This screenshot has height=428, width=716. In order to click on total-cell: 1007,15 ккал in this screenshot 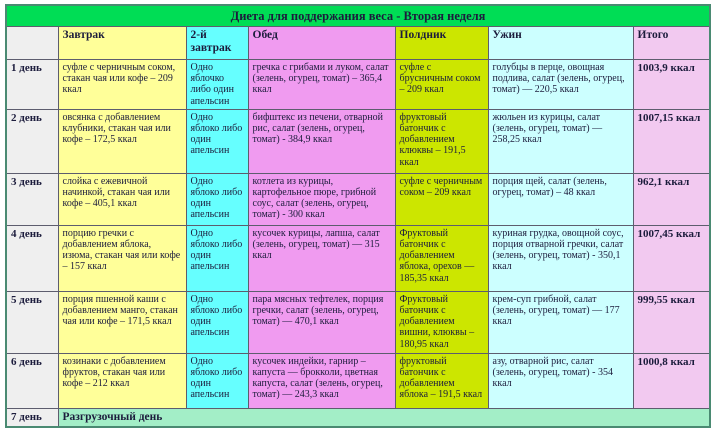, I will do `click(671, 141)`.